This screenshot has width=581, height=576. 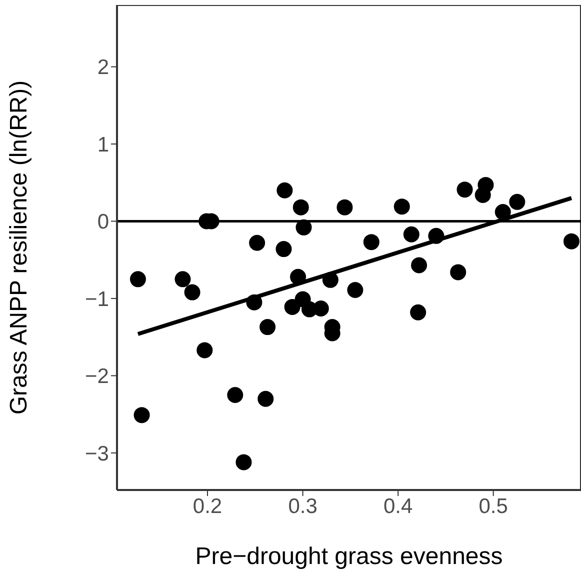 I want to click on x-tick-label: 0.3, so click(x=303, y=506).